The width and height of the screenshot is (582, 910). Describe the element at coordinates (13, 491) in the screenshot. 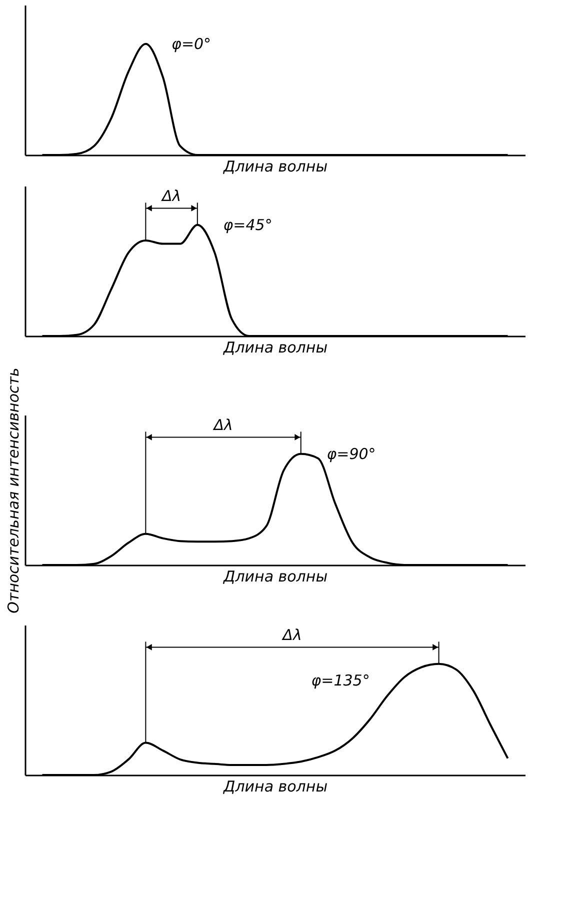

I see `y-axis-title: Относительная интенсивность` at that location.